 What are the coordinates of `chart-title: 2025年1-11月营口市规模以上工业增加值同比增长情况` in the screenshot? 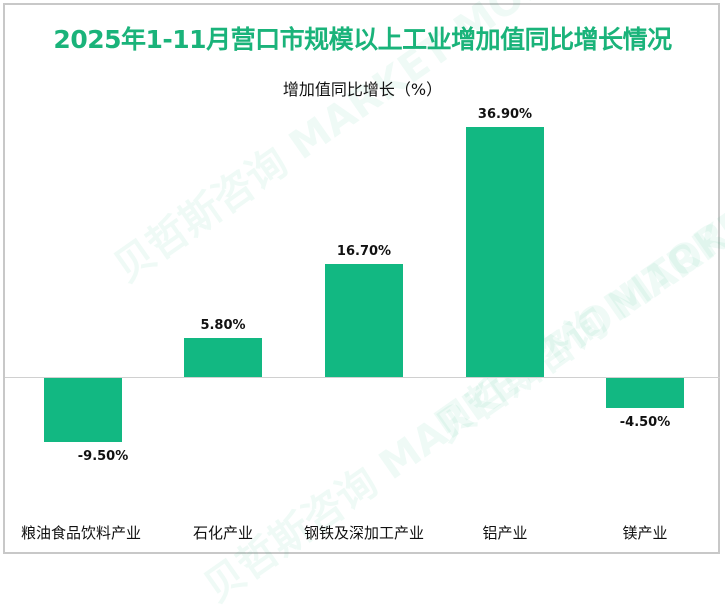 It's located at (362, 39).